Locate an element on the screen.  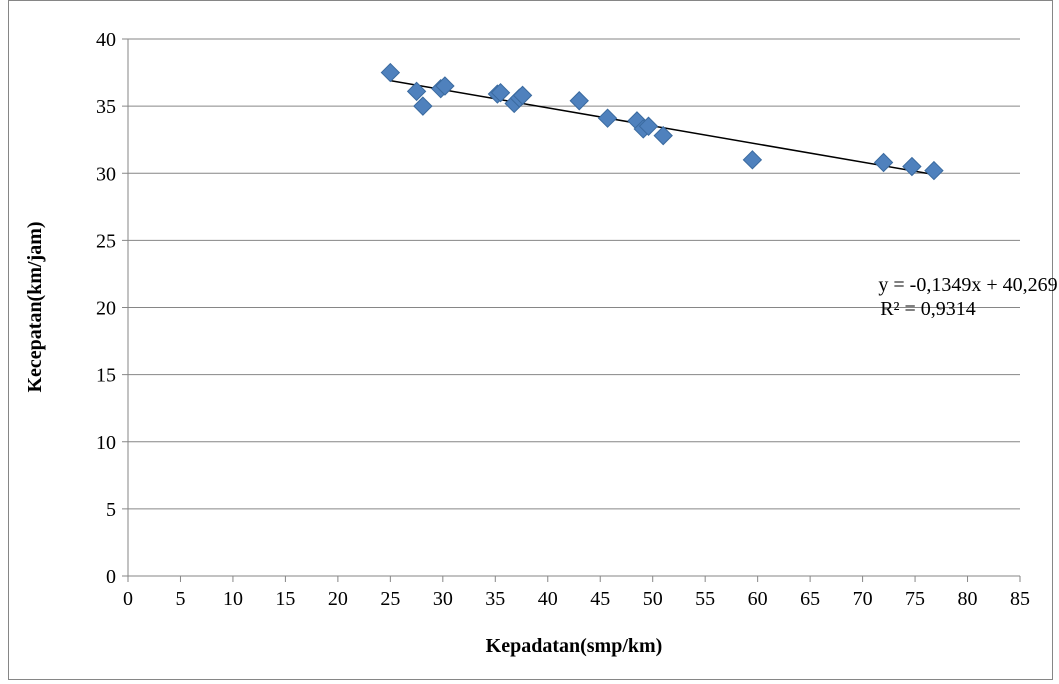
x-axis-title: Kepadatan(smp/km) is located at coordinates (574, 646).